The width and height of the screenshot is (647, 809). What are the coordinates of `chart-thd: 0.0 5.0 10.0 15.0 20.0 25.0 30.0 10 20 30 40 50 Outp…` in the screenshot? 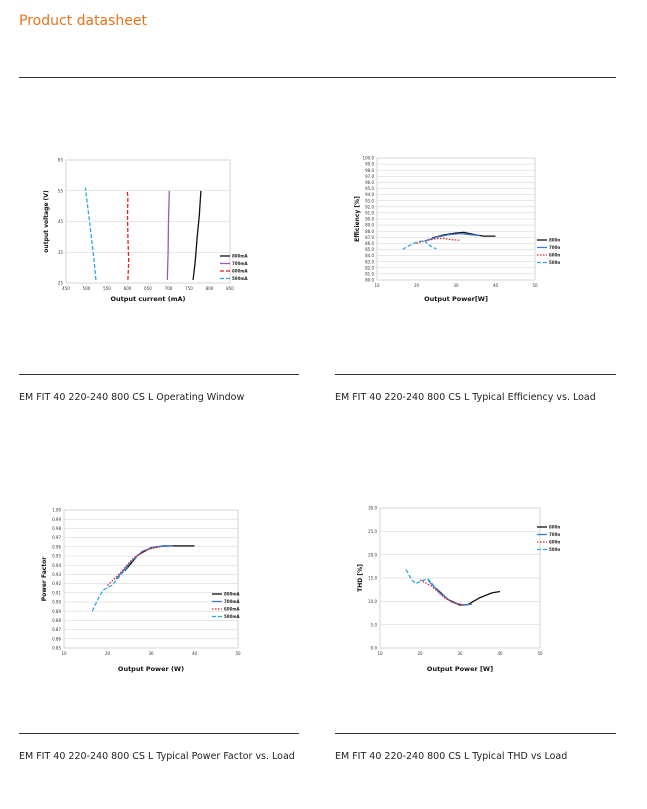 It's located at (452, 587).